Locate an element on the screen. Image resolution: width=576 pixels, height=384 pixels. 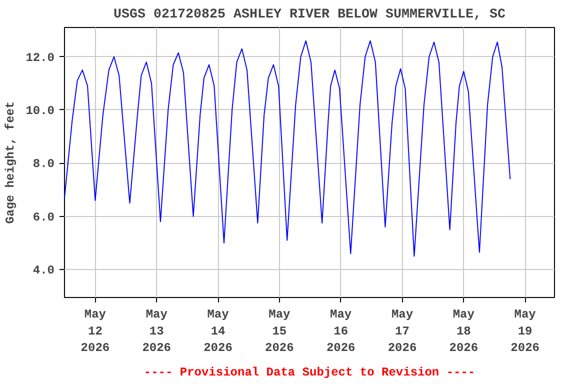
x-tick-label: May 12 2026 is located at coordinates (95, 332).